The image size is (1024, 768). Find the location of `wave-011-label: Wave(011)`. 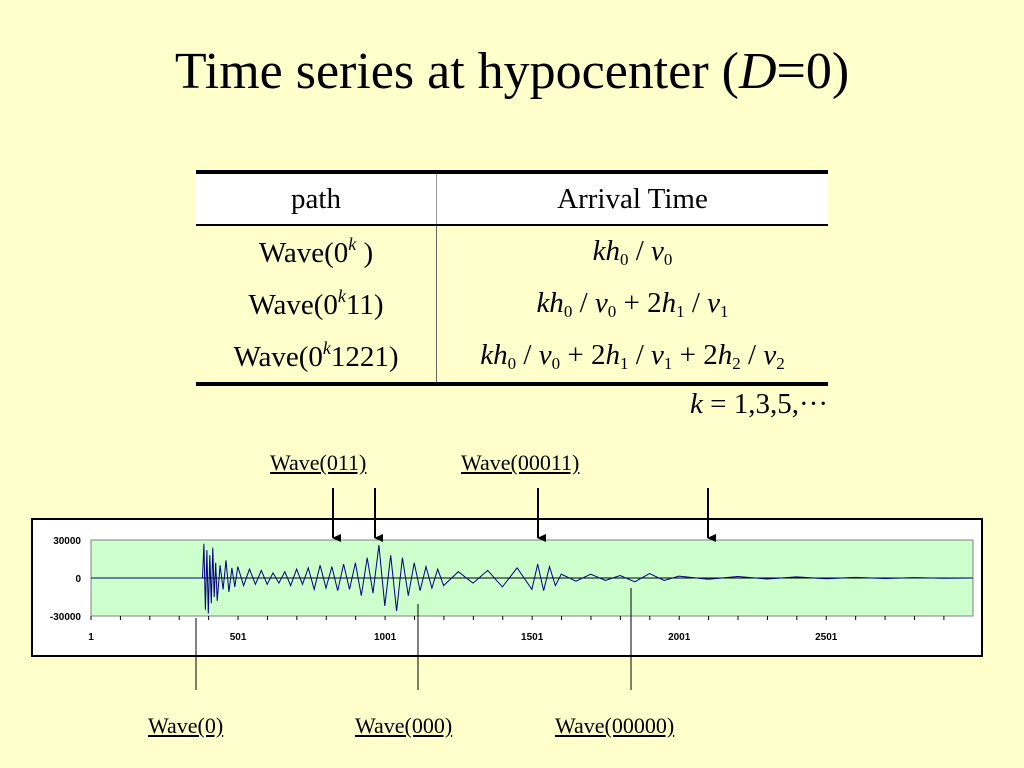

wave-011-label: Wave(011) is located at coordinates (318, 462).